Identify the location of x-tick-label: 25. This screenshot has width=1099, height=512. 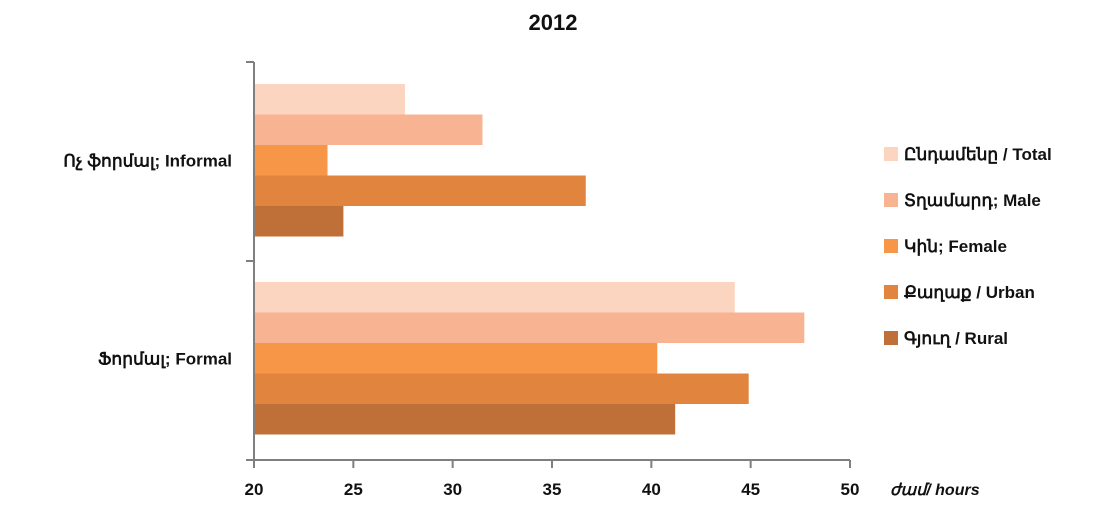
(353, 489).